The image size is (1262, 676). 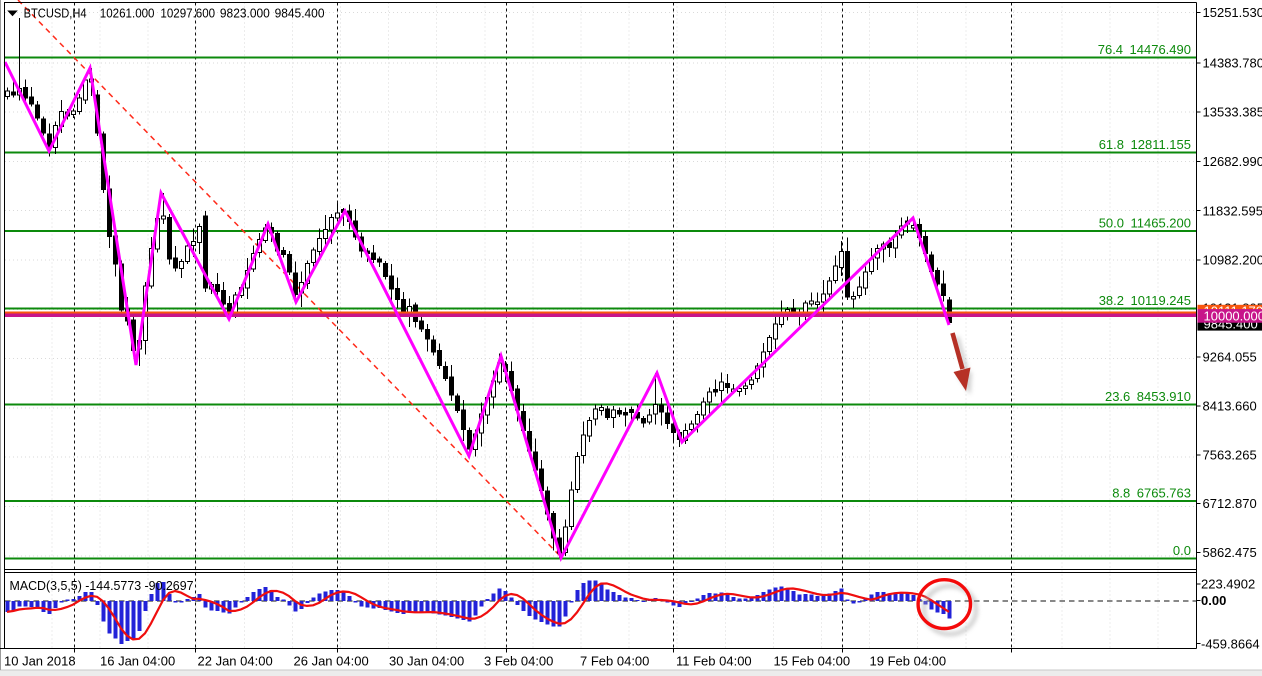 What do you see at coordinates (102, 585) in the screenshot?
I see `svg-text: MACD(3,5,5) -144.5773 -90.2697` at bounding box center [102, 585].